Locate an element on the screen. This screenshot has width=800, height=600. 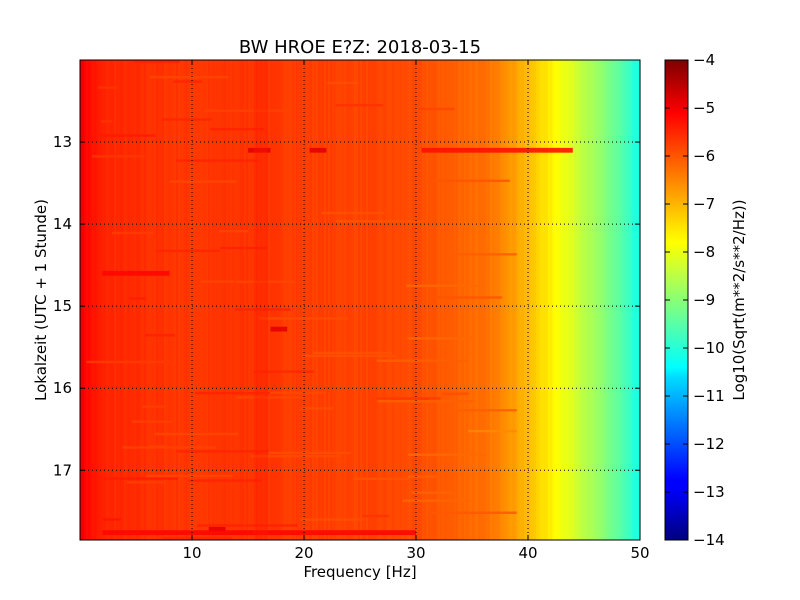
colorbar-tick-label: −4 is located at coordinates (704, 60).